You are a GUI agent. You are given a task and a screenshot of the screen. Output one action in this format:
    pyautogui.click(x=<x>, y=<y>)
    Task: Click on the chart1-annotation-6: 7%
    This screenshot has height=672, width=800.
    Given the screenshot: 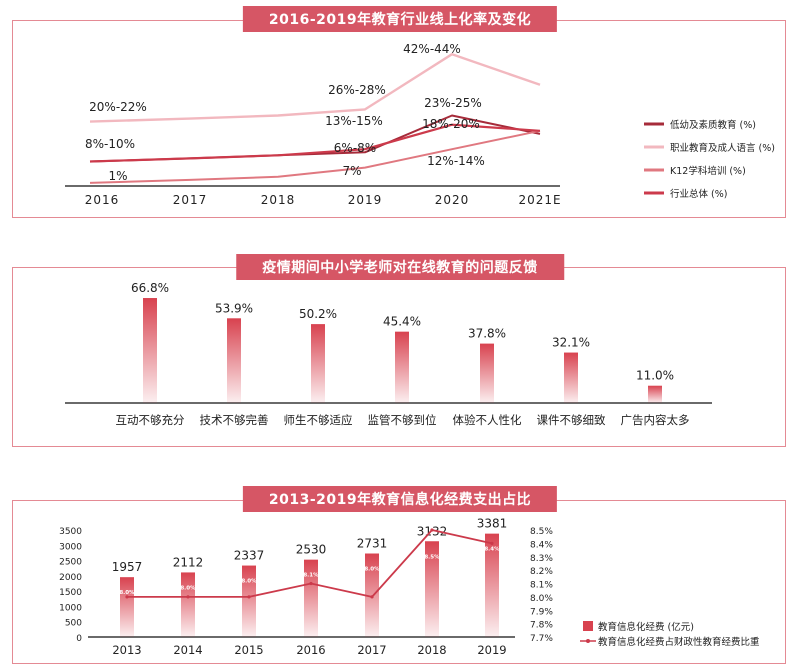 What is the action you would take?
    pyautogui.click(x=351, y=171)
    